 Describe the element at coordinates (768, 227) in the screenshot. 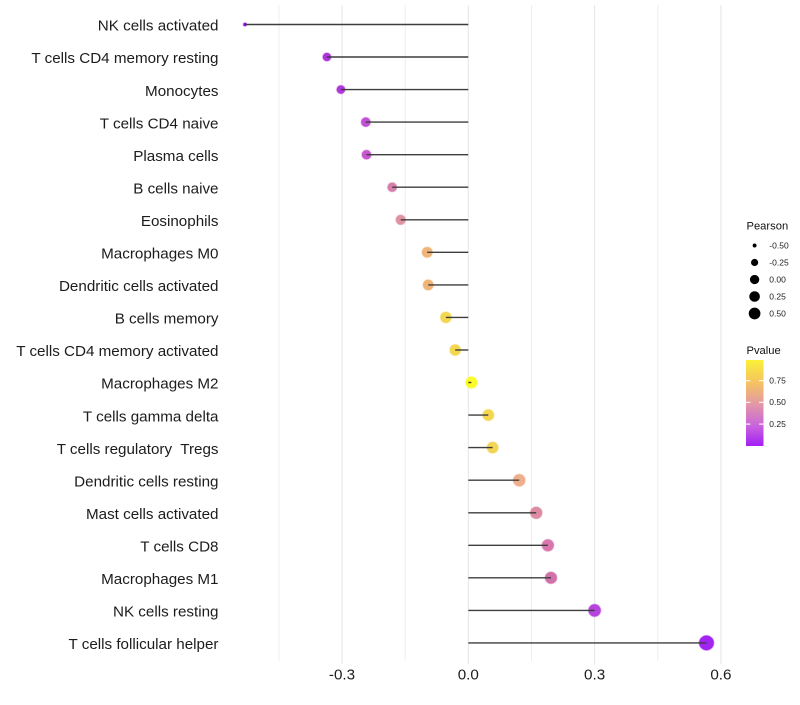

I see `svg-text: Pearson` at that location.